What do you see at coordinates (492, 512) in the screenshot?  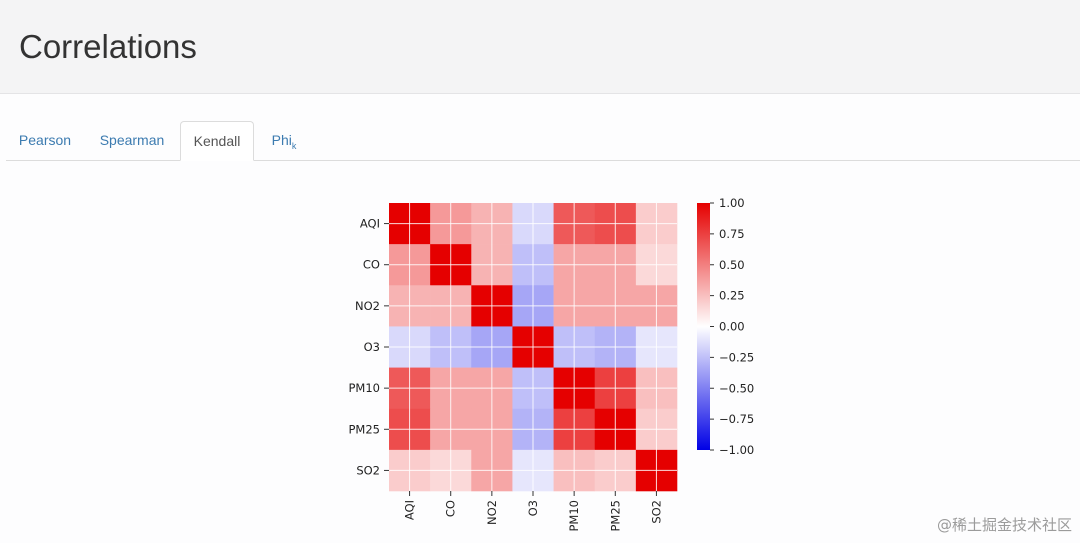 I see `x-tick-label: NO2` at bounding box center [492, 512].